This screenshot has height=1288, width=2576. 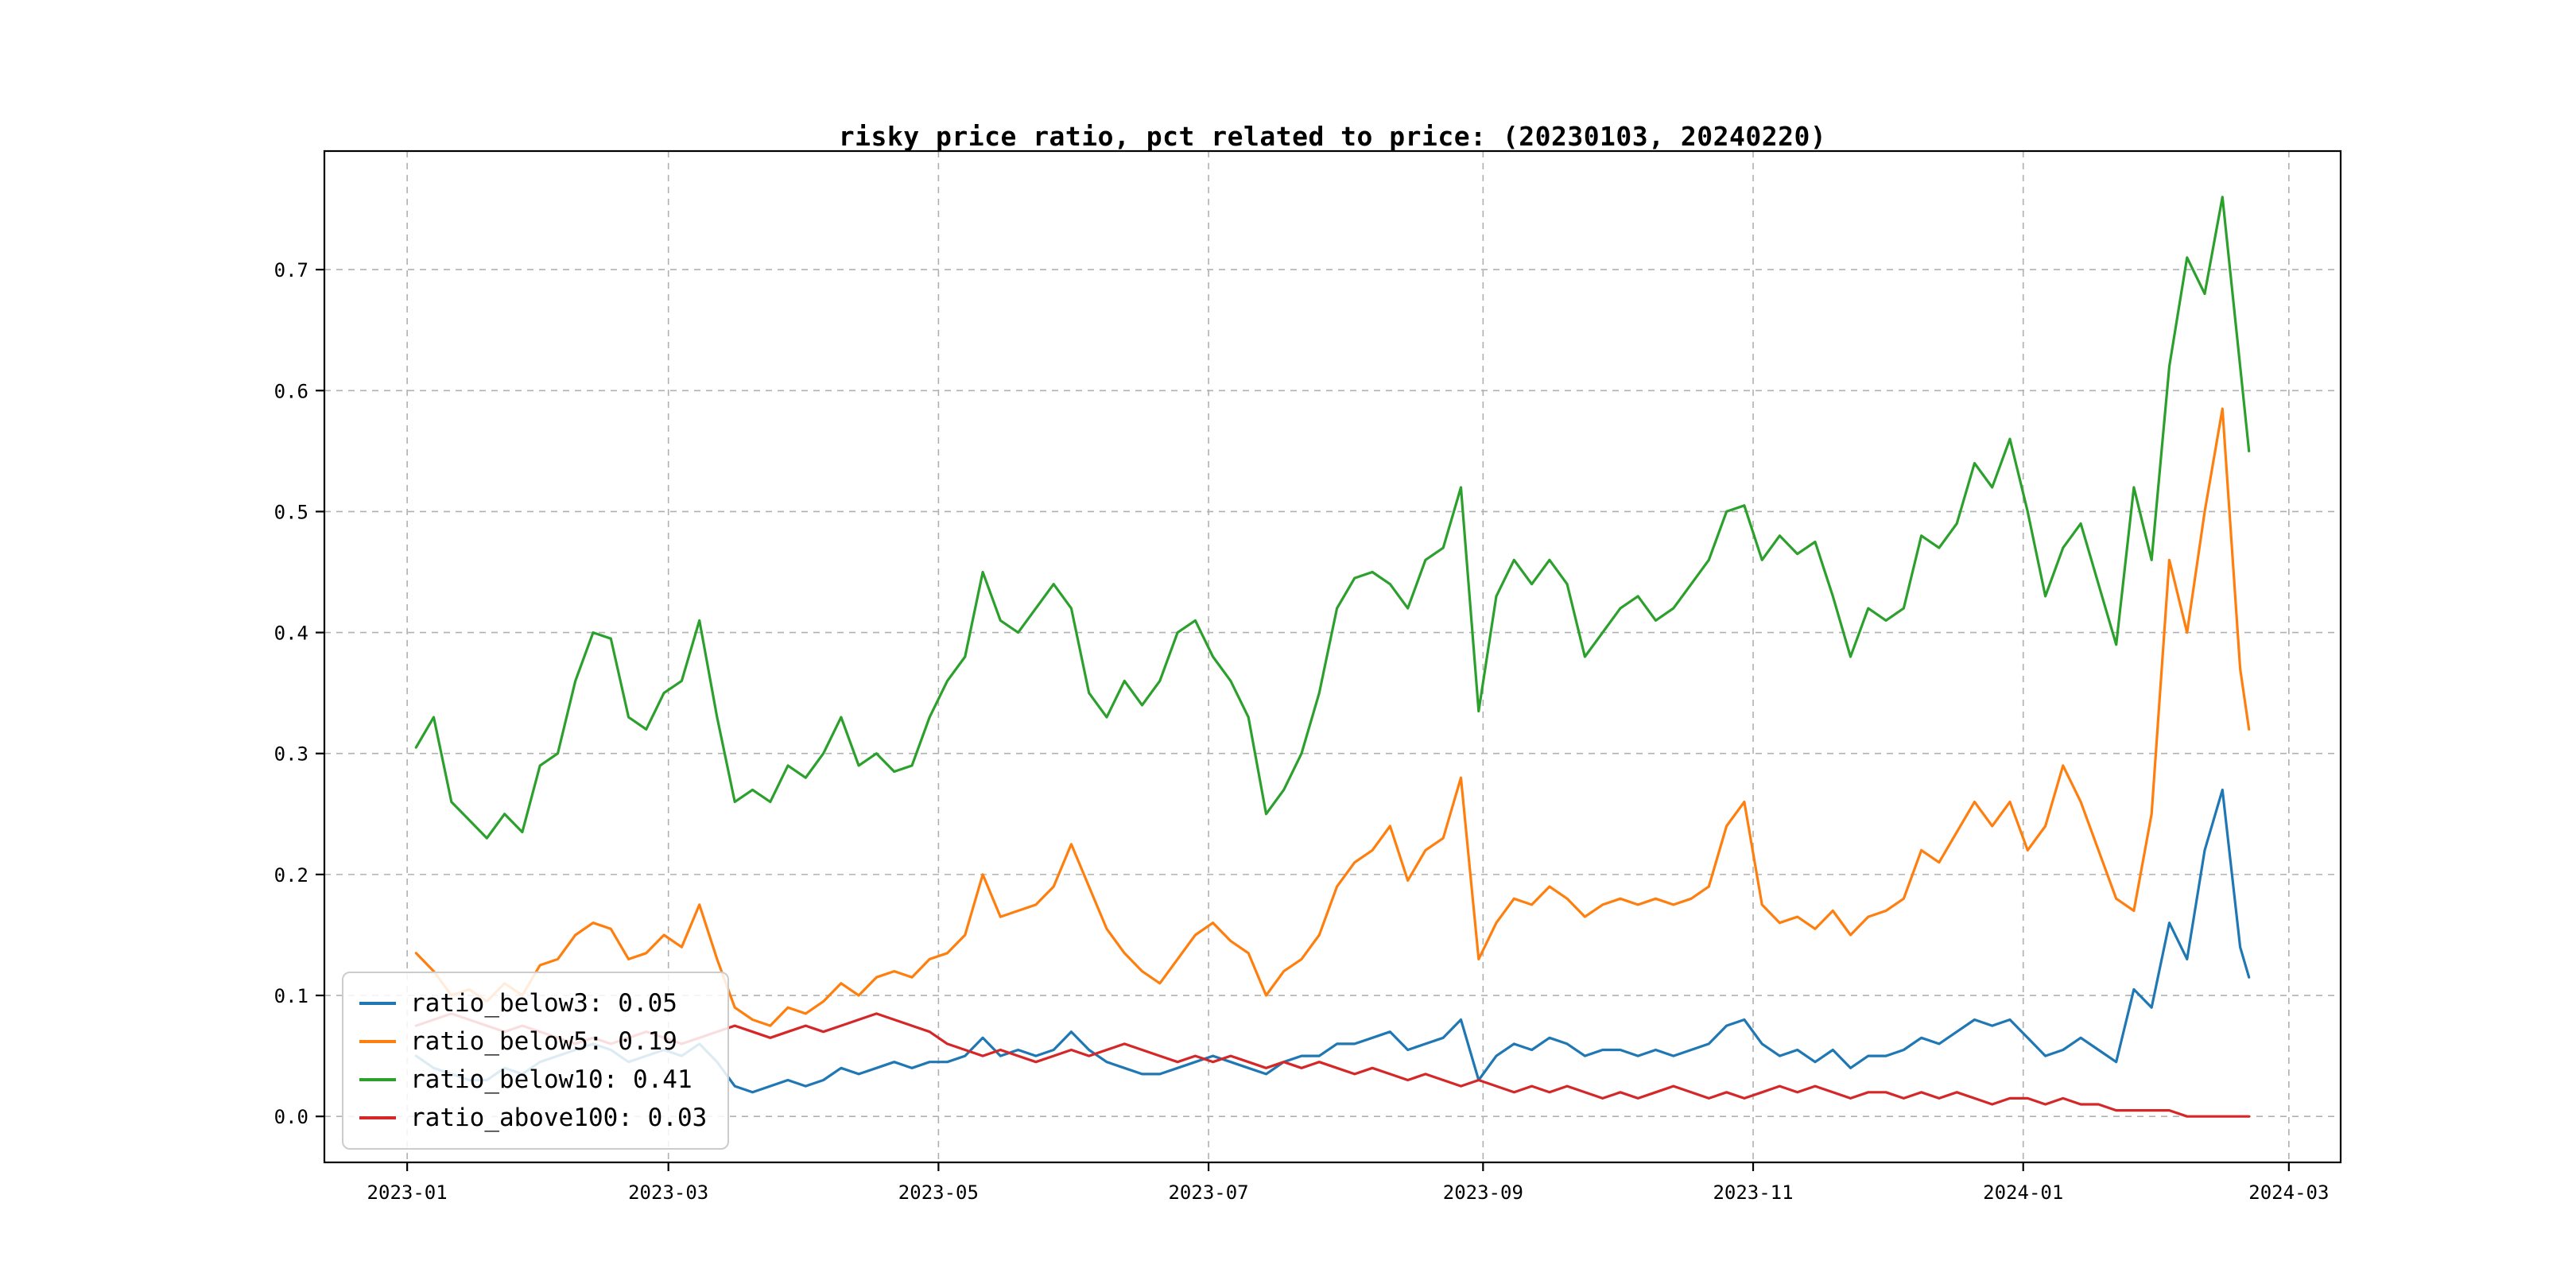 What do you see at coordinates (2288, 1193) in the screenshot?
I see `x-tick-label: 2024-03` at bounding box center [2288, 1193].